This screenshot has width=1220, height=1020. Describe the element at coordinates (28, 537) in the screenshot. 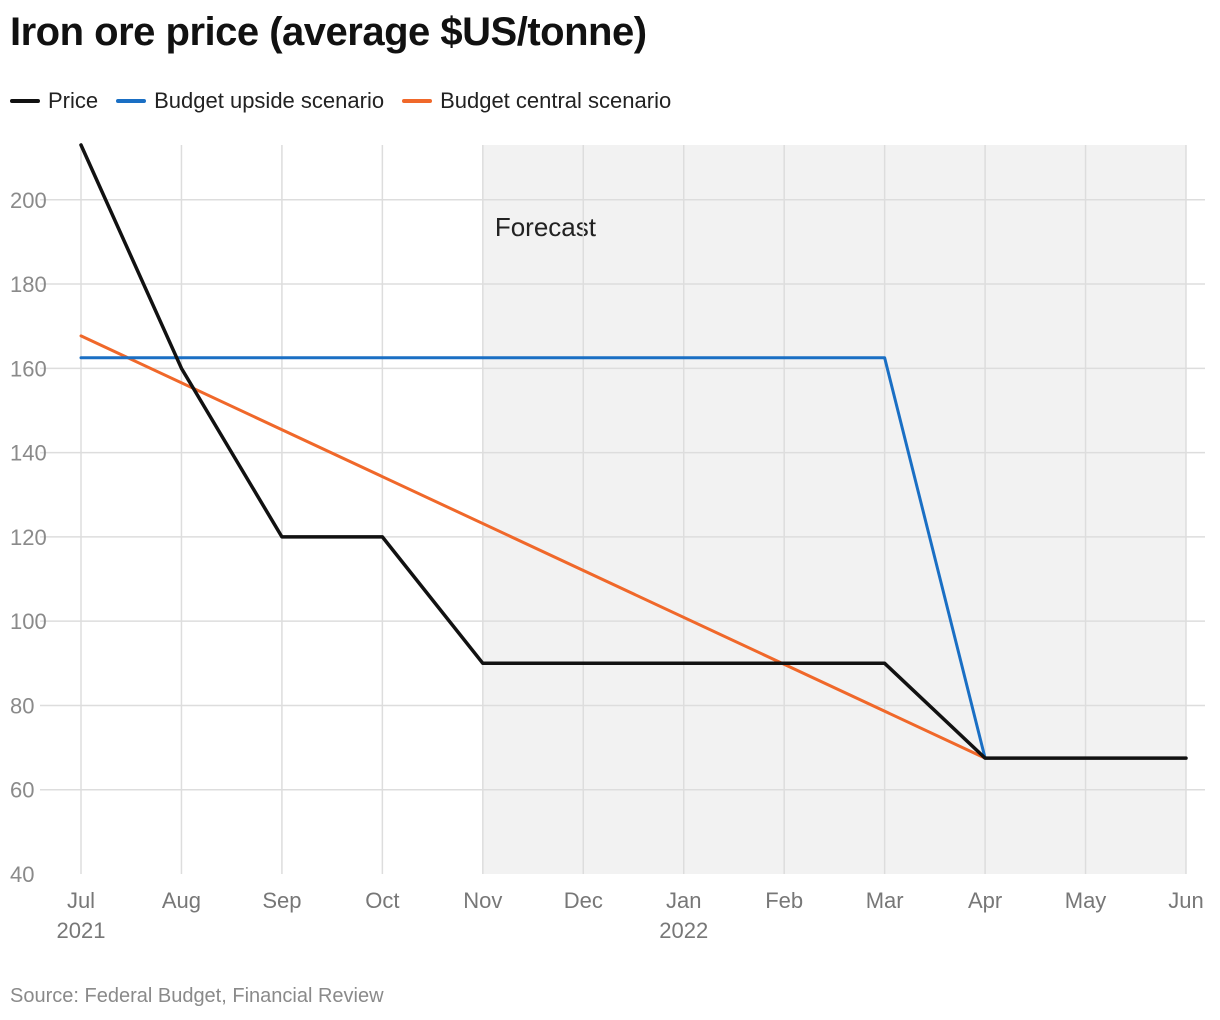

I see `y-tick-label: 120` at that location.